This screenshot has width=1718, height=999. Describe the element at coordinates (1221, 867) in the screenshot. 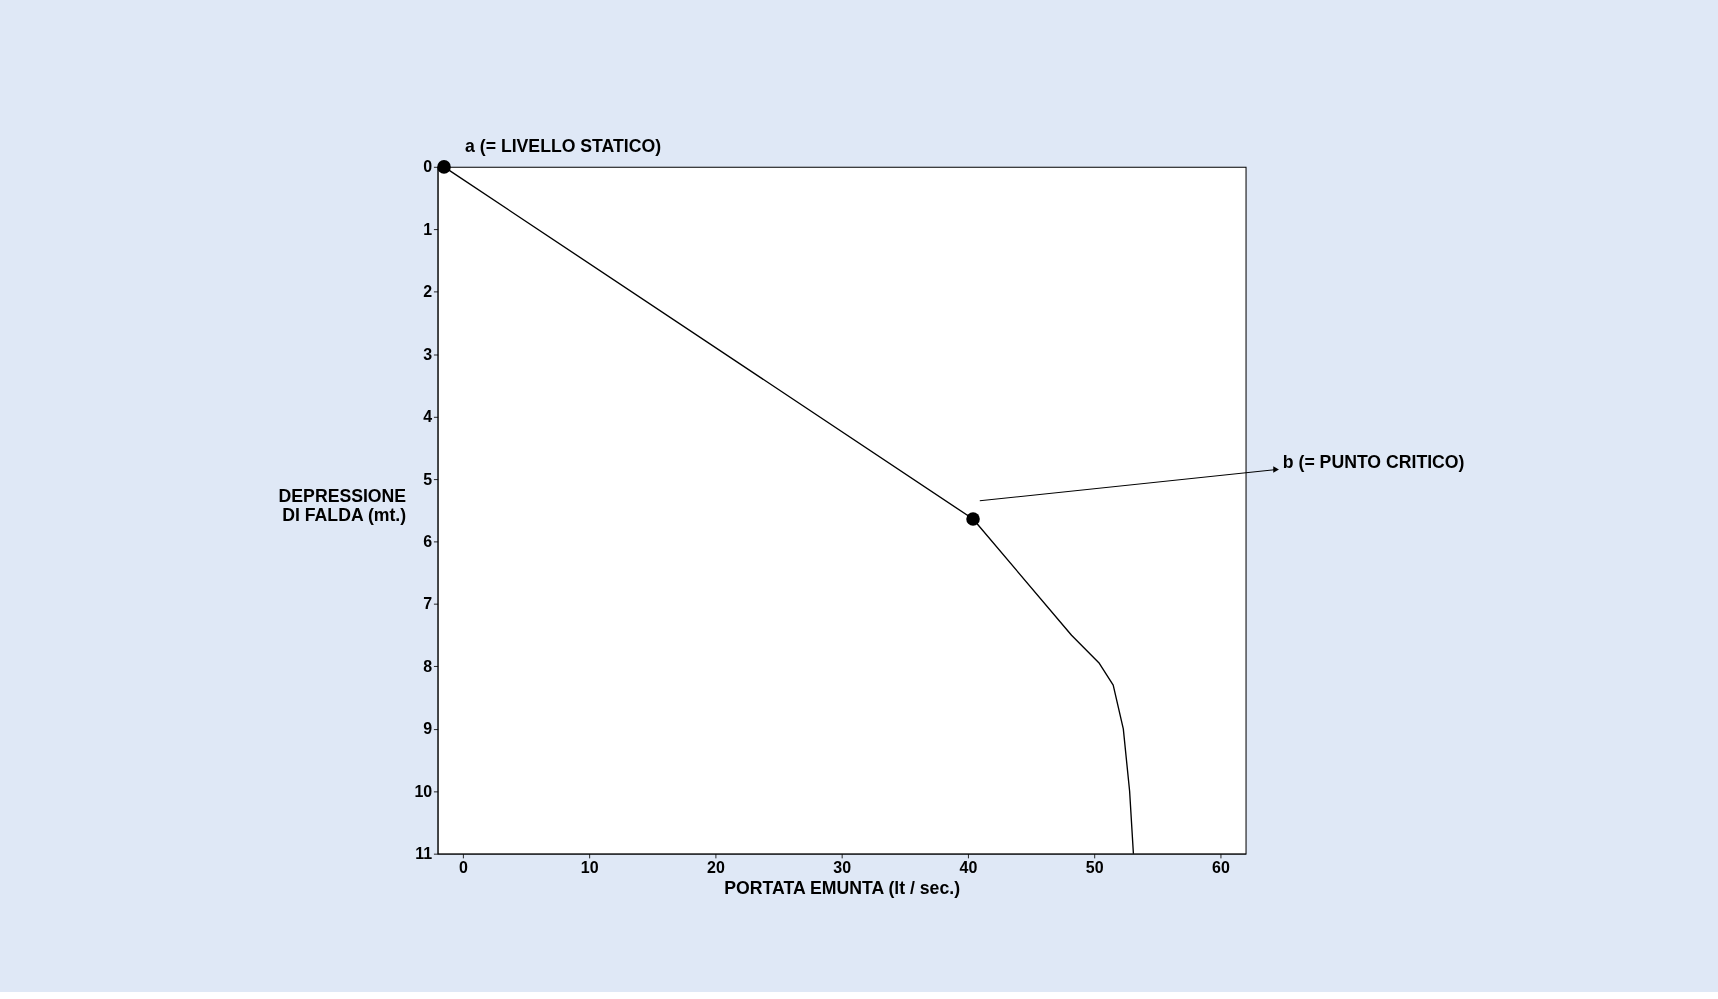

I see `x-tick-label: 60` at that location.